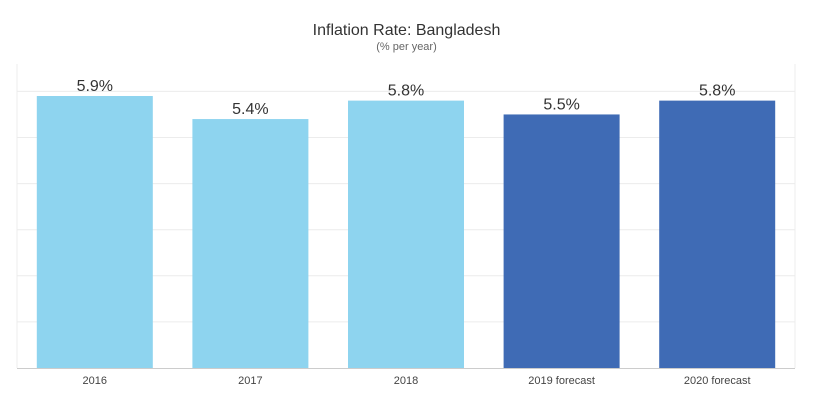 The height and width of the screenshot is (401, 813). What do you see at coordinates (561, 104) in the screenshot?
I see `data-label: 5.5%` at bounding box center [561, 104].